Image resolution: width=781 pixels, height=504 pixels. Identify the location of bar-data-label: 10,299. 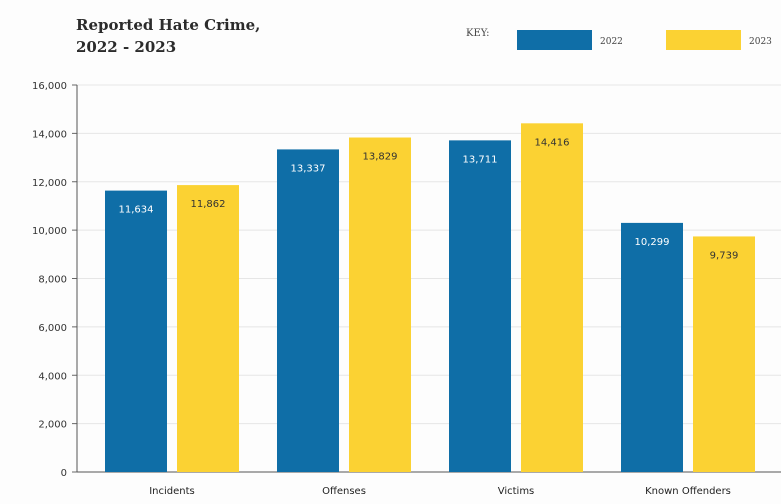
(652, 242).